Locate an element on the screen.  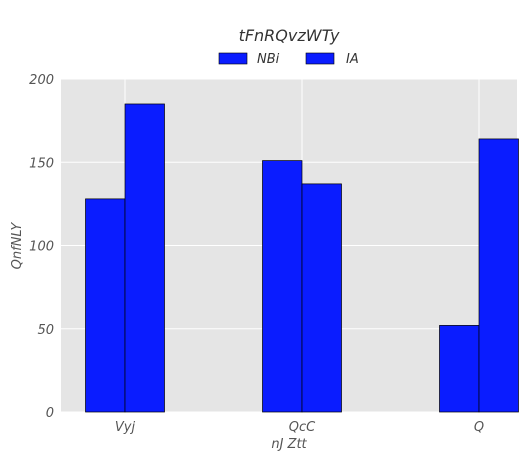
y-tick-label: 100 is located at coordinates (41, 247).